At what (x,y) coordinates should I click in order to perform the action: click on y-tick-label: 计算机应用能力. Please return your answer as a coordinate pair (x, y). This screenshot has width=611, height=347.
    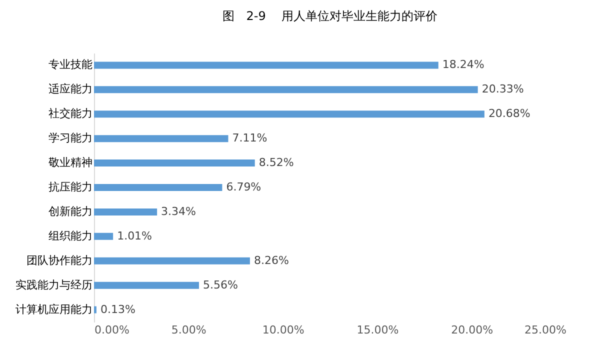
    Looking at the image, I should click on (54, 309).